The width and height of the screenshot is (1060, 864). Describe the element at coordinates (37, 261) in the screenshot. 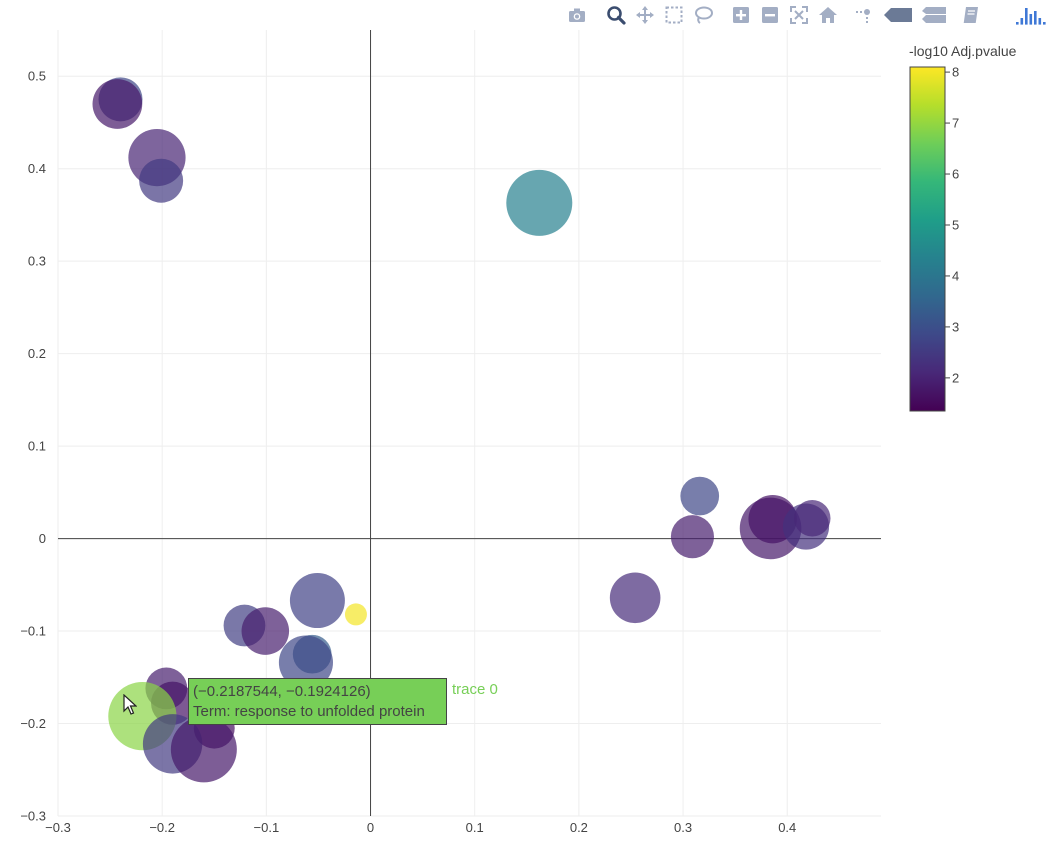

I see `y-tick-label: 0.3` at that location.